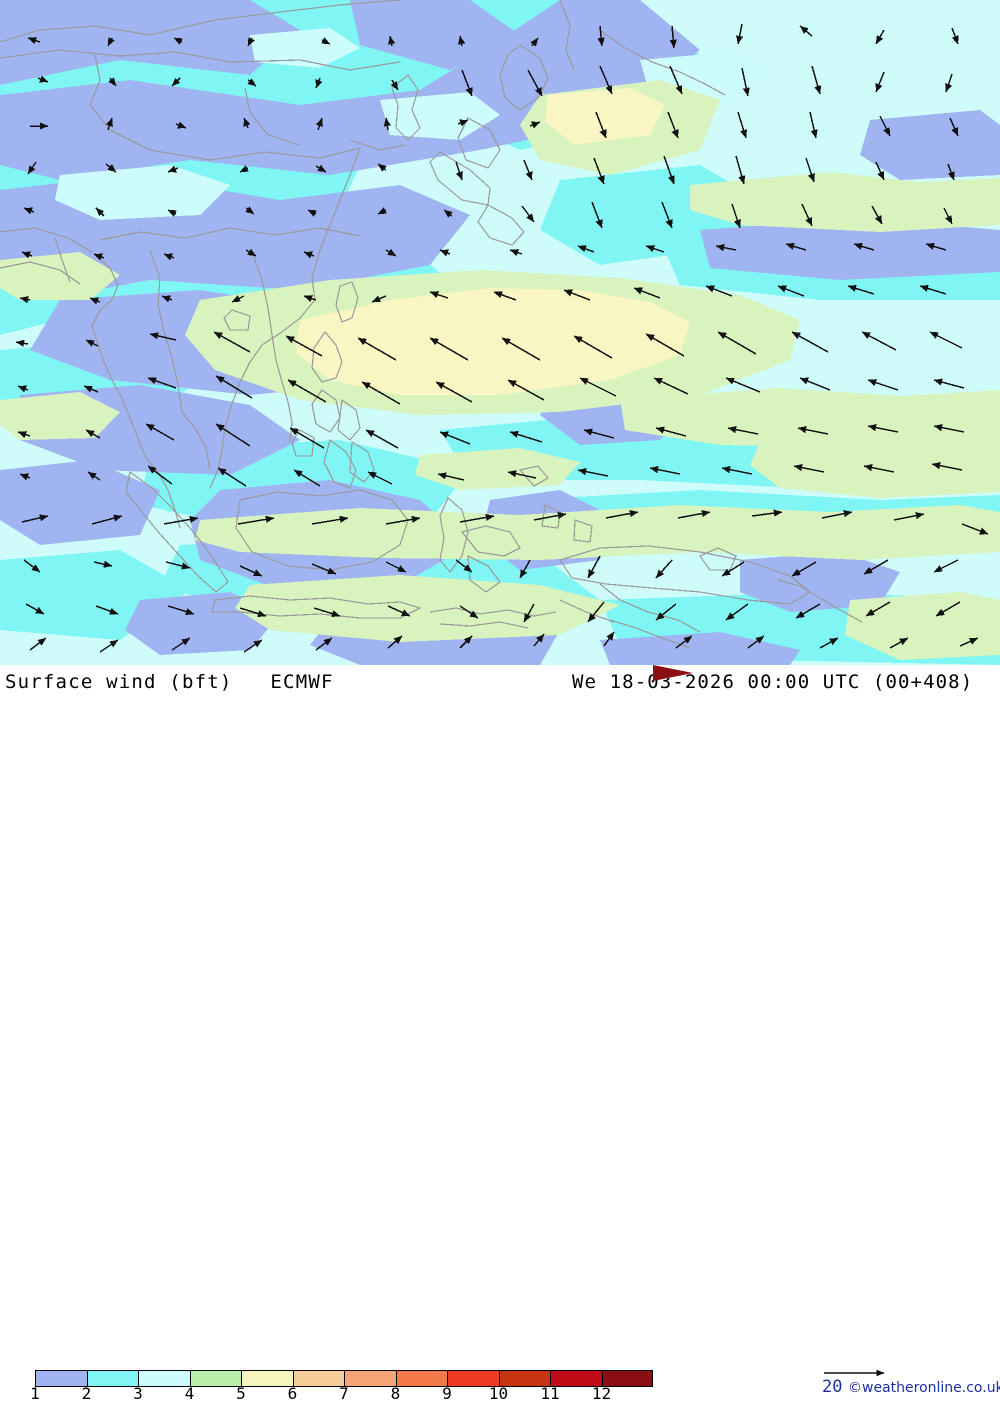  What do you see at coordinates (395, 1393) in the screenshot?
I see `colorbar-tick-8: 8` at bounding box center [395, 1393].